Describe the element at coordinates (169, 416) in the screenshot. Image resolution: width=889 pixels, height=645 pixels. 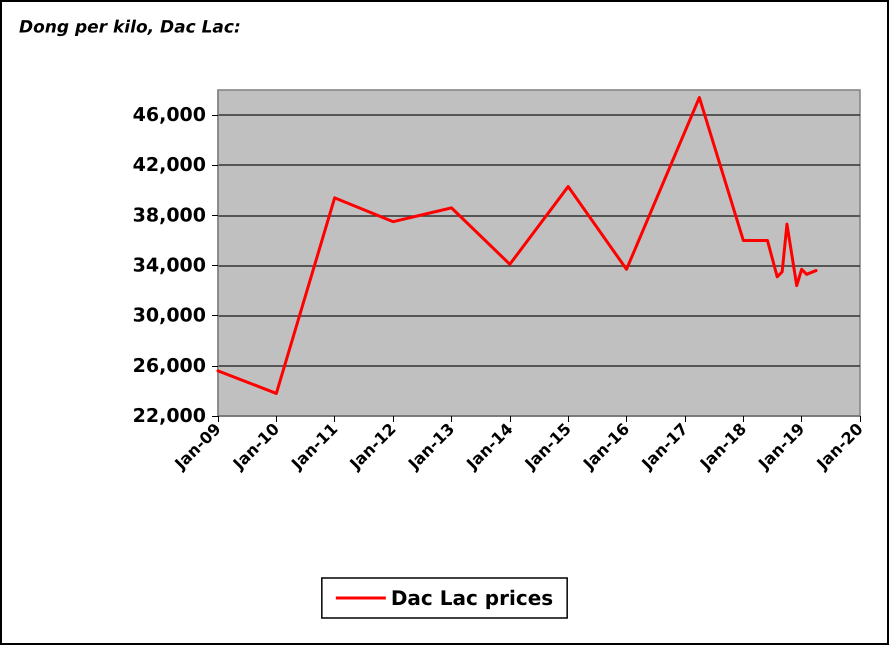
I see `y-tick-label: 22,000` at that location.